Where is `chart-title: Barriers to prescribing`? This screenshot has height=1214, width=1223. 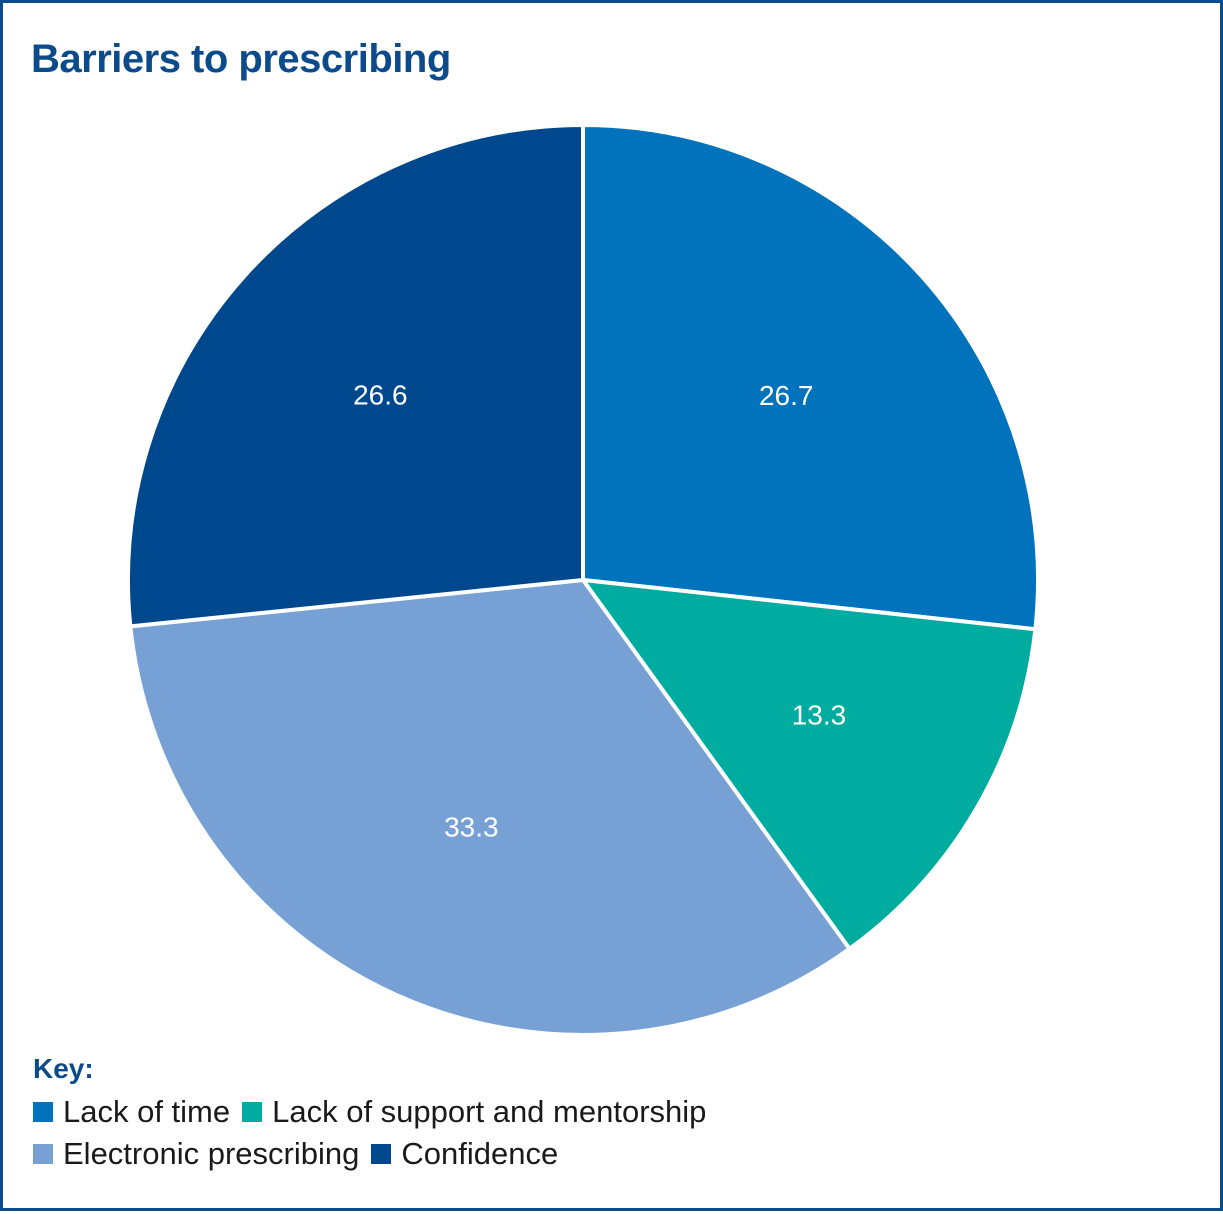 chart-title: Barriers to prescribing is located at coordinates (241, 59).